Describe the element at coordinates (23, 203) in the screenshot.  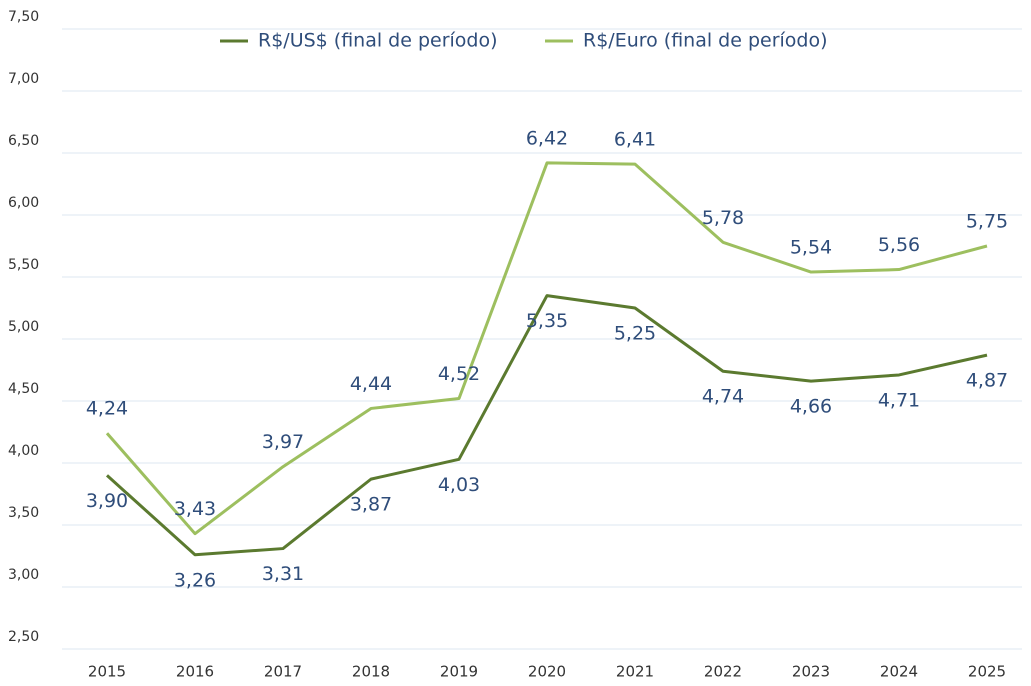
I see `y-tick-label: 6,00` at that location.